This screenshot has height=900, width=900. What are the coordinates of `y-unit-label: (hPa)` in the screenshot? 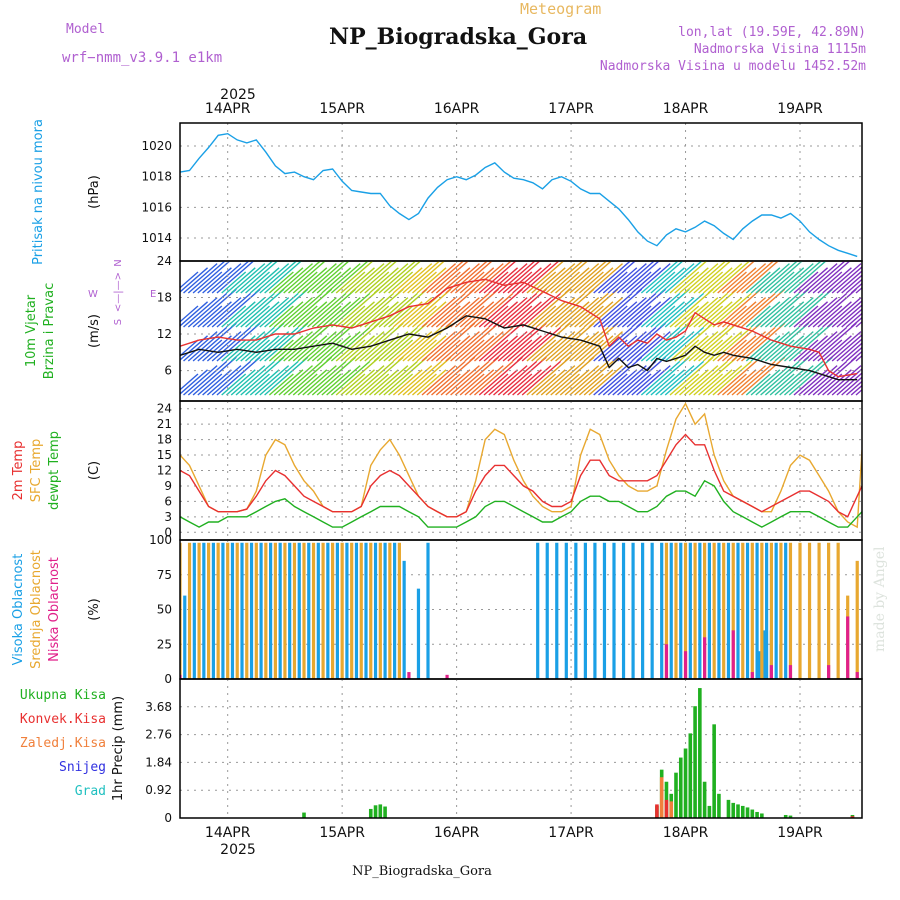 It's located at (94, 192).